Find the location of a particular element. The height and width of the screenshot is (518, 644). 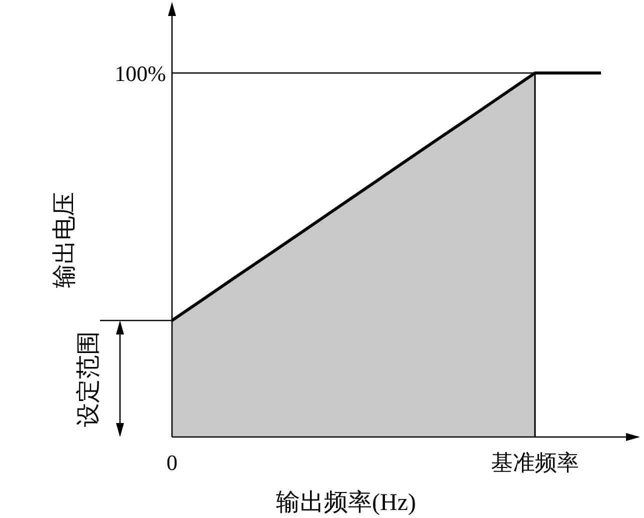

x-tick-label: 基准频率 is located at coordinates (535, 462).